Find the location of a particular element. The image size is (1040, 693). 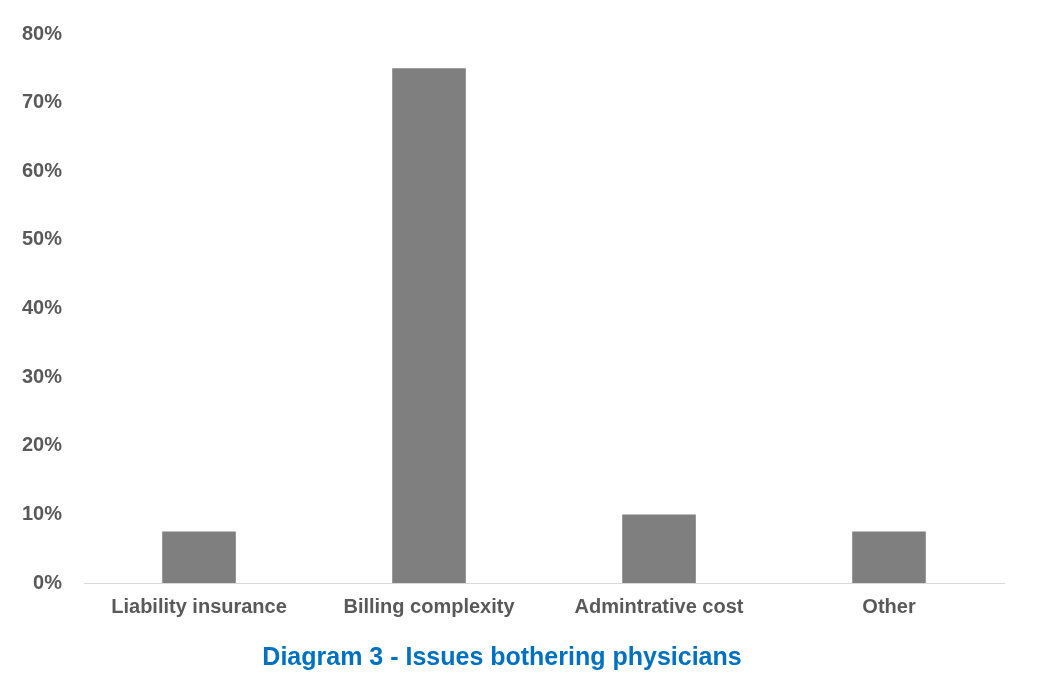

y-tick-label: 50% is located at coordinates (42, 238).